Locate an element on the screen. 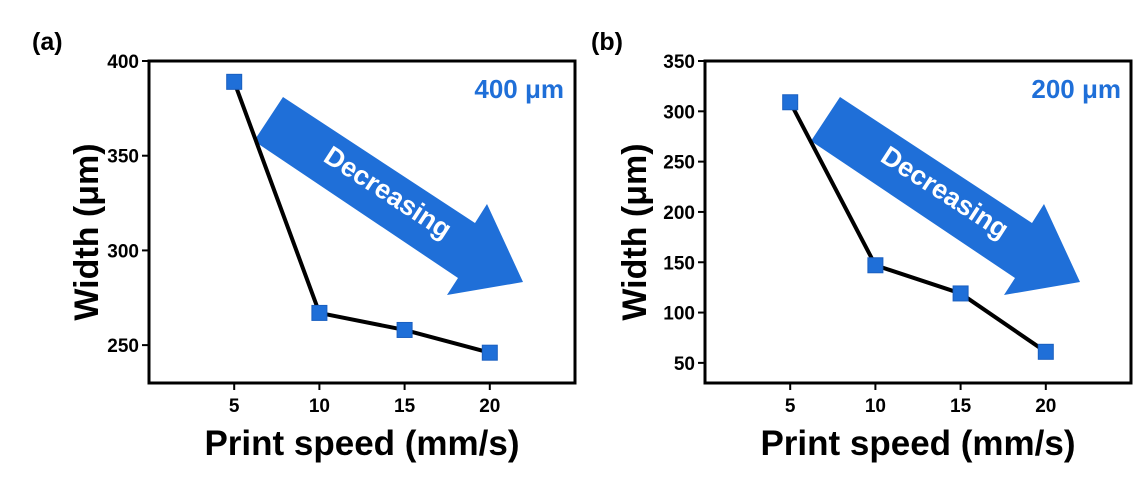  panel-b-x-axis-label: Print speed (mm/s) is located at coordinates (917, 443).